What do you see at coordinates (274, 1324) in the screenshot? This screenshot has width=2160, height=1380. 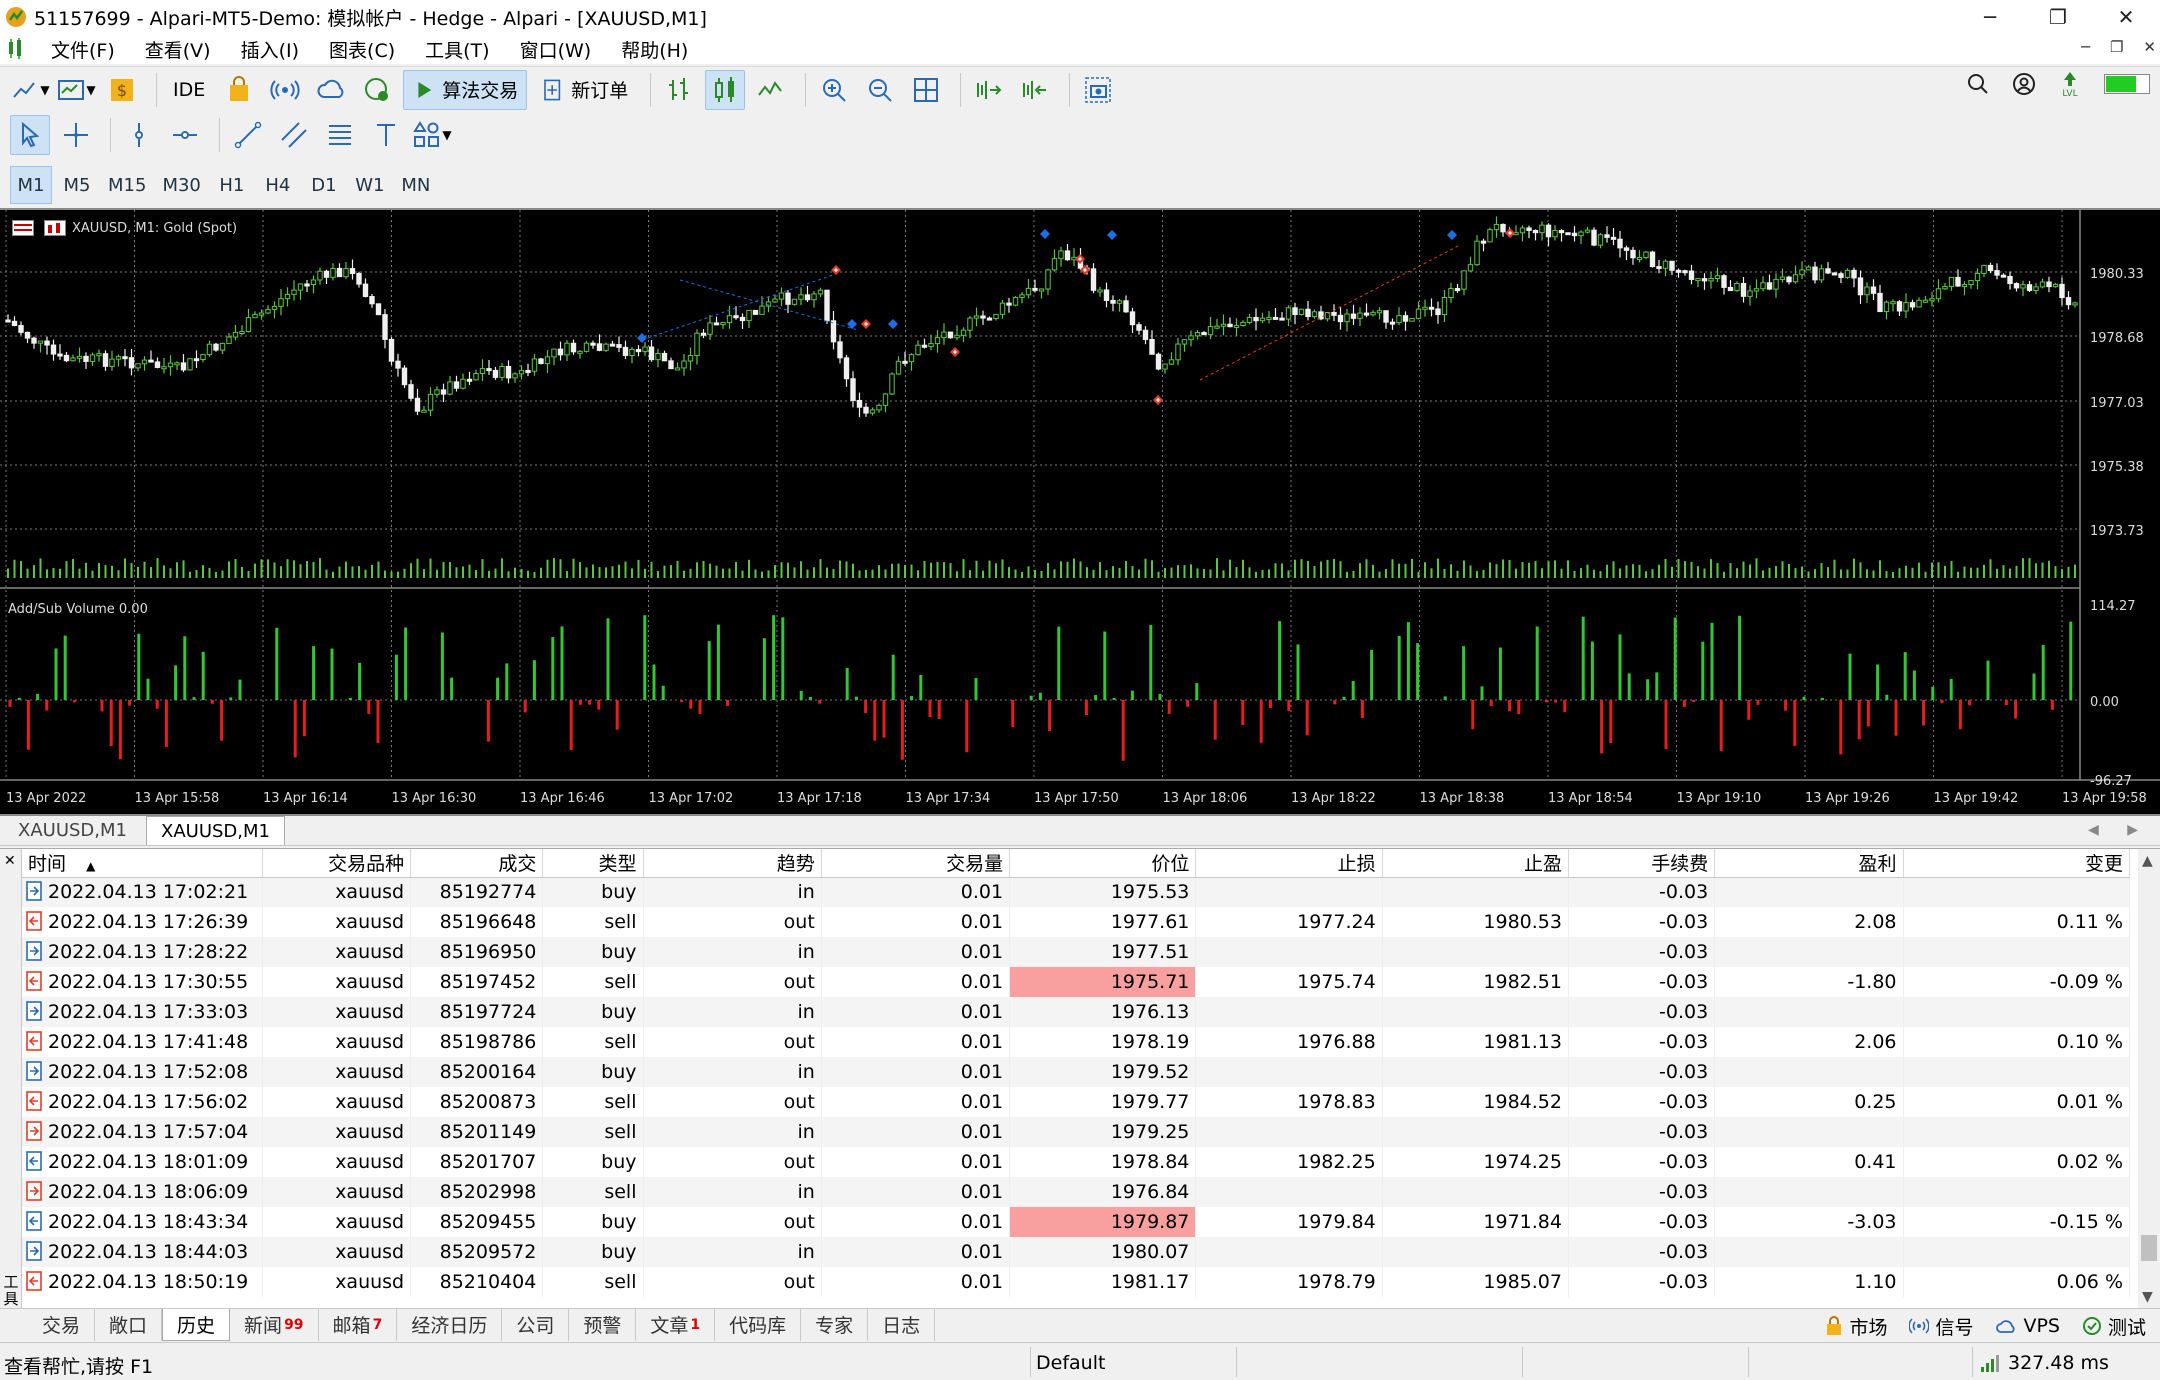 I see `toolbox-tab: 新闻 99` at bounding box center [274, 1324].